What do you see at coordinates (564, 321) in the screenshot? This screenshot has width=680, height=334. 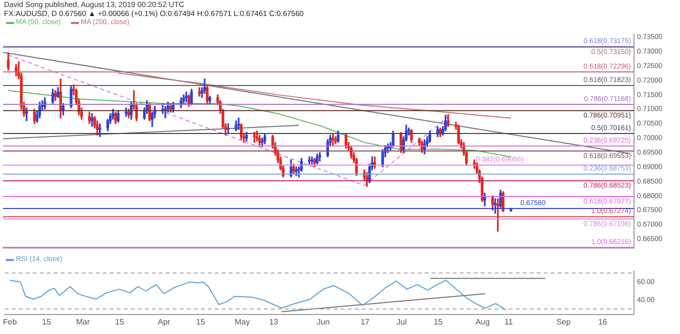 I see `x-tick-label: Sep` at bounding box center [564, 321].